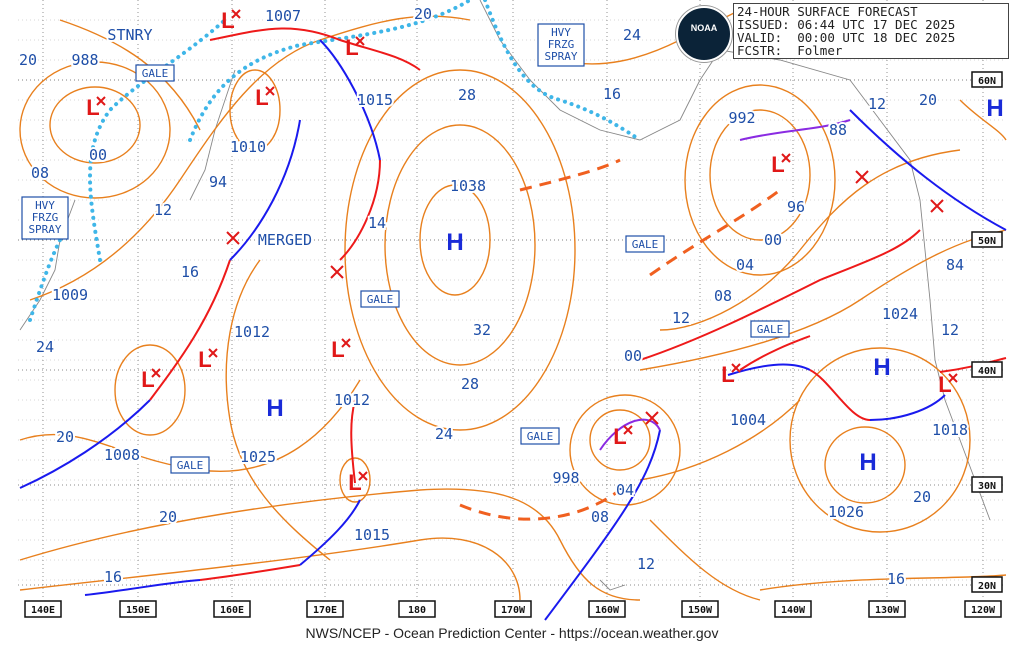 This screenshot has width=1024, height=652. Describe the element at coordinates (820, 50) in the screenshot. I see `forecaster-name: Folmer` at that location.